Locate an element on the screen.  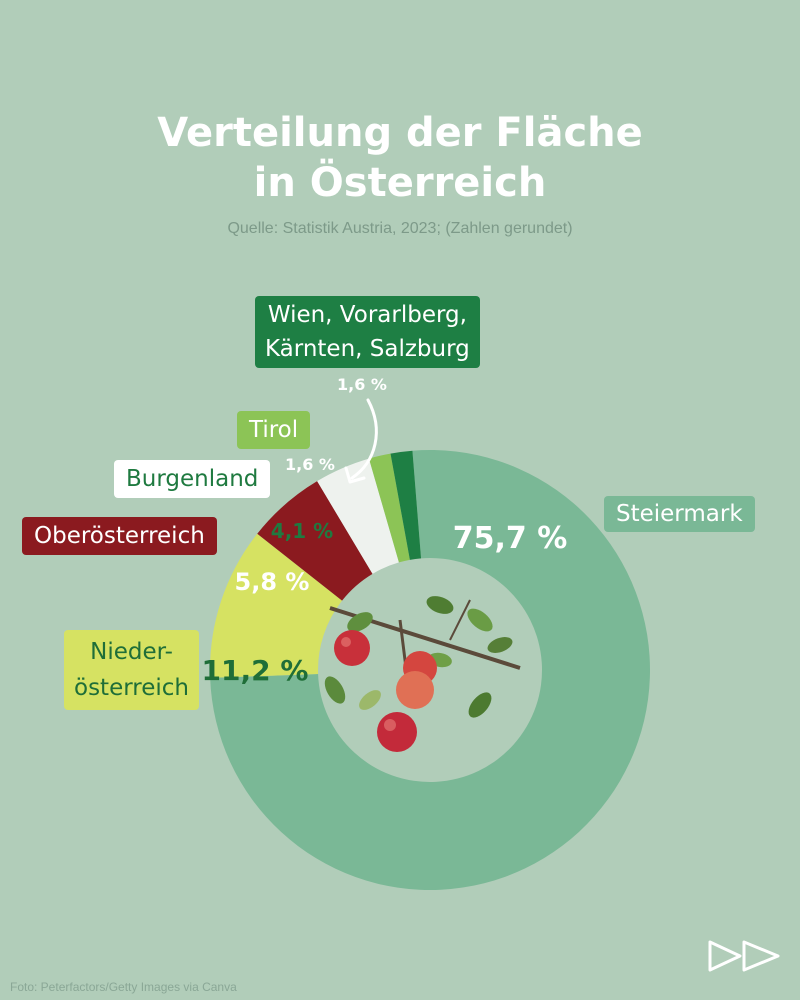
slice-label-tirol: 1,6 % is located at coordinates (310, 464).